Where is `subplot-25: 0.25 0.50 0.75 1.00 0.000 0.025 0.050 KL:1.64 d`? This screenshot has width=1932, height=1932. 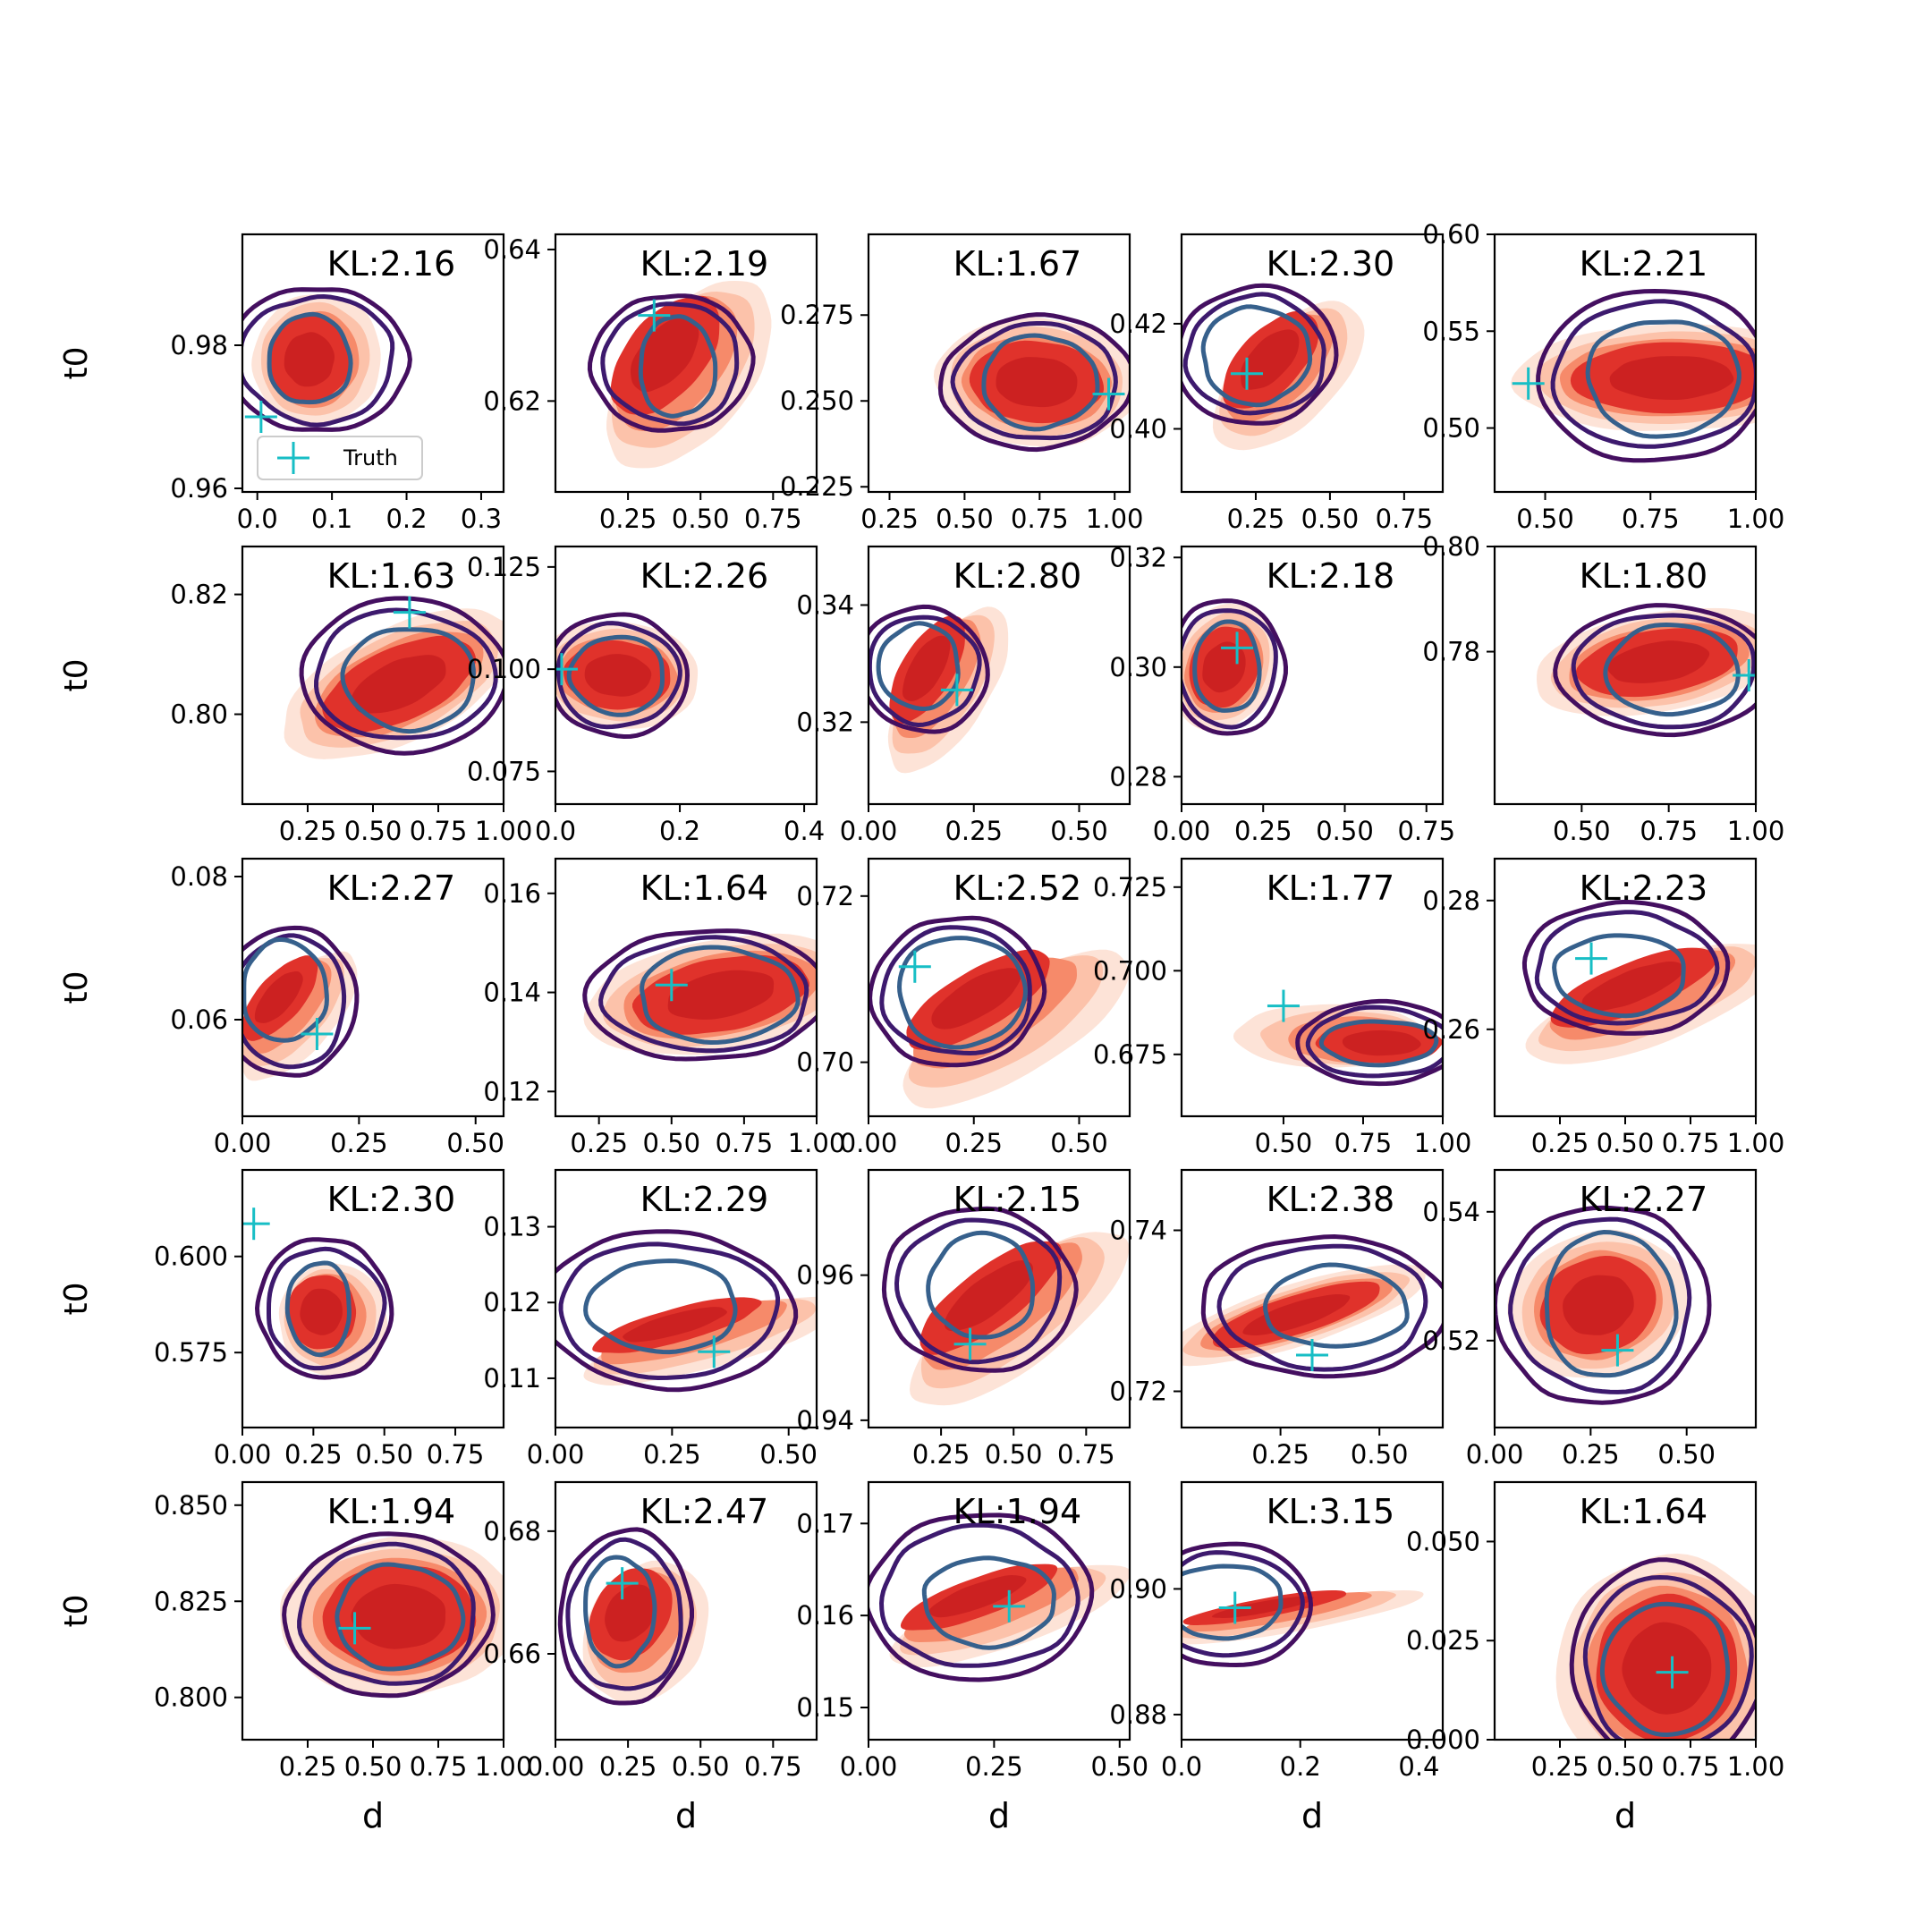 subplot-25: 0.25 0.50 0.75 1.00 0.000 0.025 0.050 KL:1.64 d is located at coordinates (1595, 1657).